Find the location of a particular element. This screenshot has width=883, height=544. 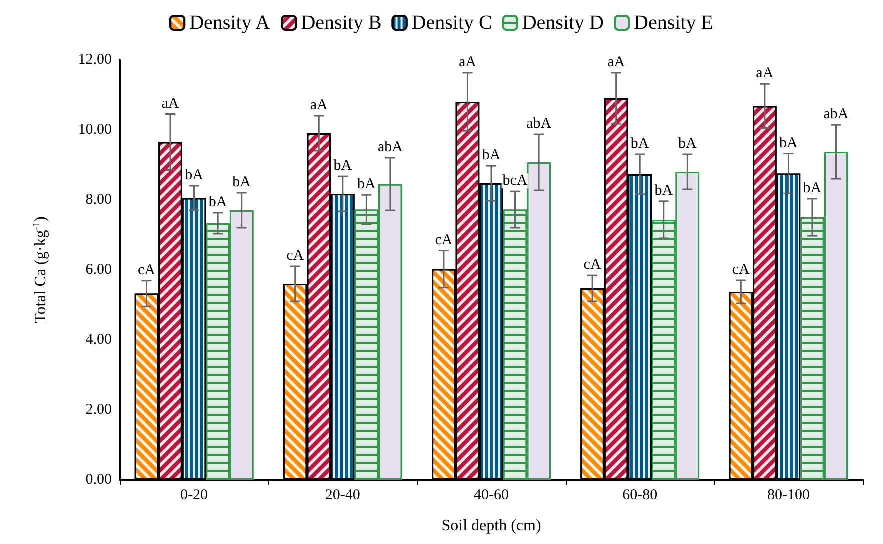

x-tick-label: 60-80 is located at coordinates (640, 496).